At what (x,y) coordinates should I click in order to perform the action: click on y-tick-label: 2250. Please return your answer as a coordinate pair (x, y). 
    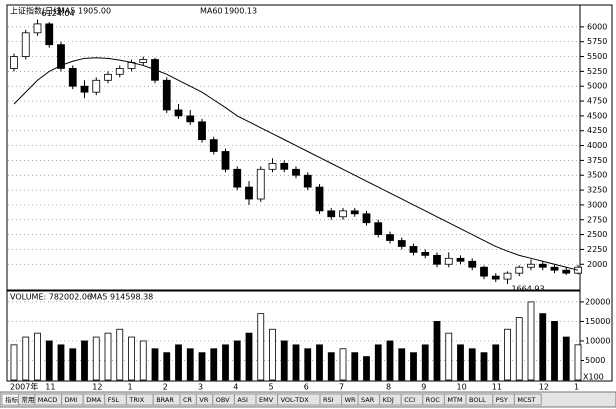
    Looking at the image, I should click on (597, 249).